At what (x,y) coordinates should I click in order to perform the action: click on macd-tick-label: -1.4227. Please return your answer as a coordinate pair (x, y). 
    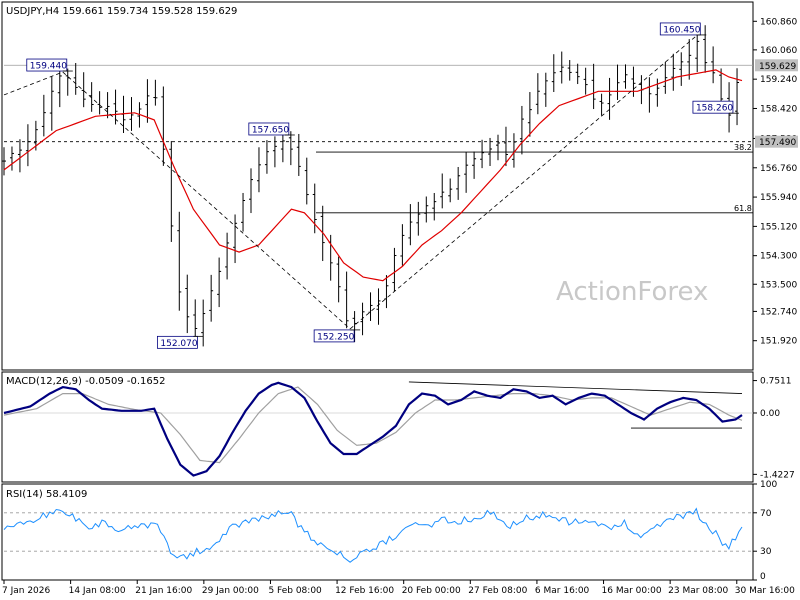
    Looking at the image, I should click on (777, 475).